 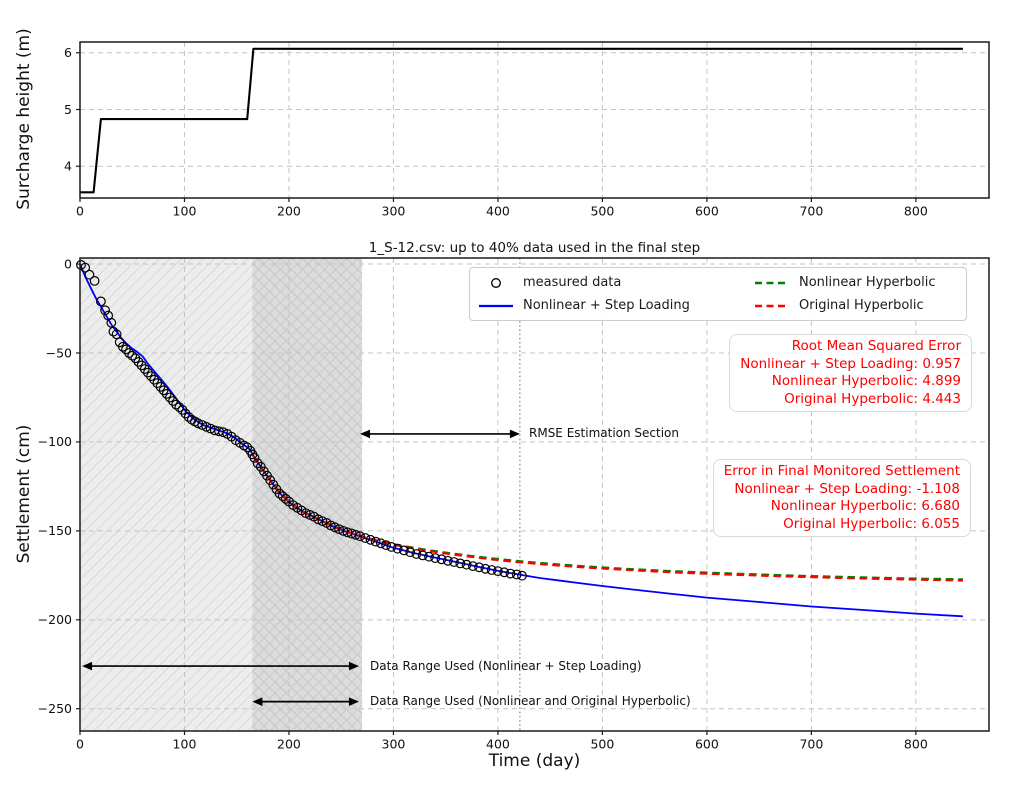 What do you see at coordinates (24, 119) in the screenshot?
I see `surcharge-y-axis-label: Surcharge height (m)` at bounding box center [24, 119].